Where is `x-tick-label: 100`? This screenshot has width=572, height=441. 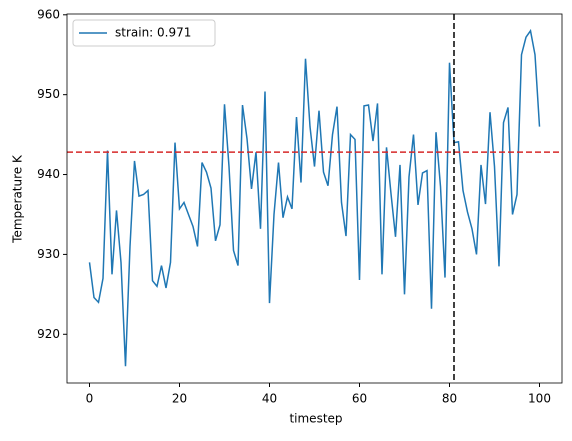
x-tick-label: 100 is located at coordinates (539, 399).